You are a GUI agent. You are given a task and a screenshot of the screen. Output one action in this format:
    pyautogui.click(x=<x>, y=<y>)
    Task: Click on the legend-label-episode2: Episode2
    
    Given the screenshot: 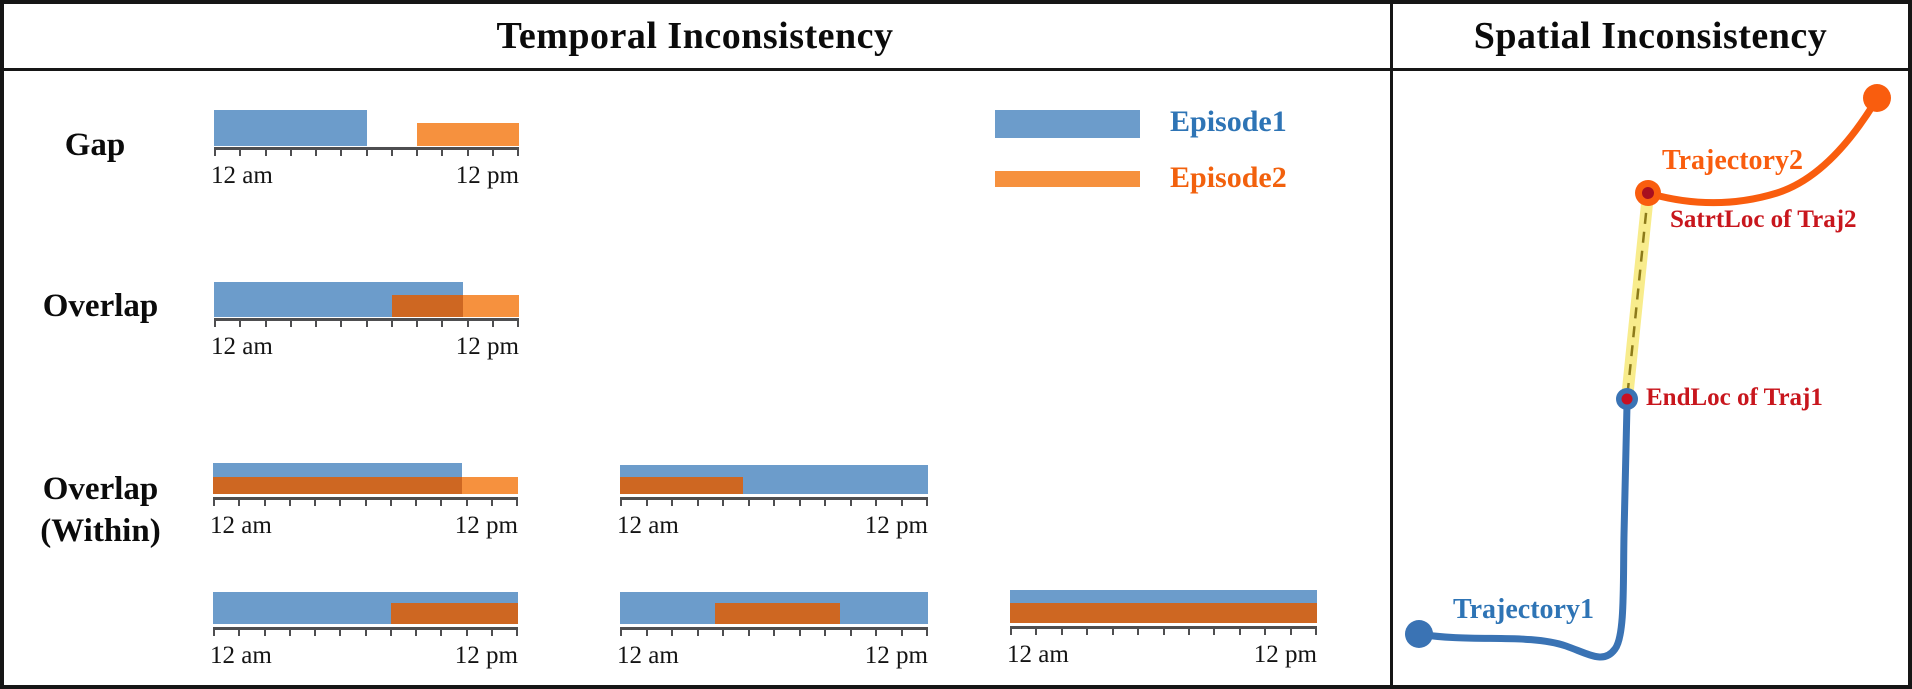 What is the action you would take?
    pyautogui.click(x=1228, y=177)
    